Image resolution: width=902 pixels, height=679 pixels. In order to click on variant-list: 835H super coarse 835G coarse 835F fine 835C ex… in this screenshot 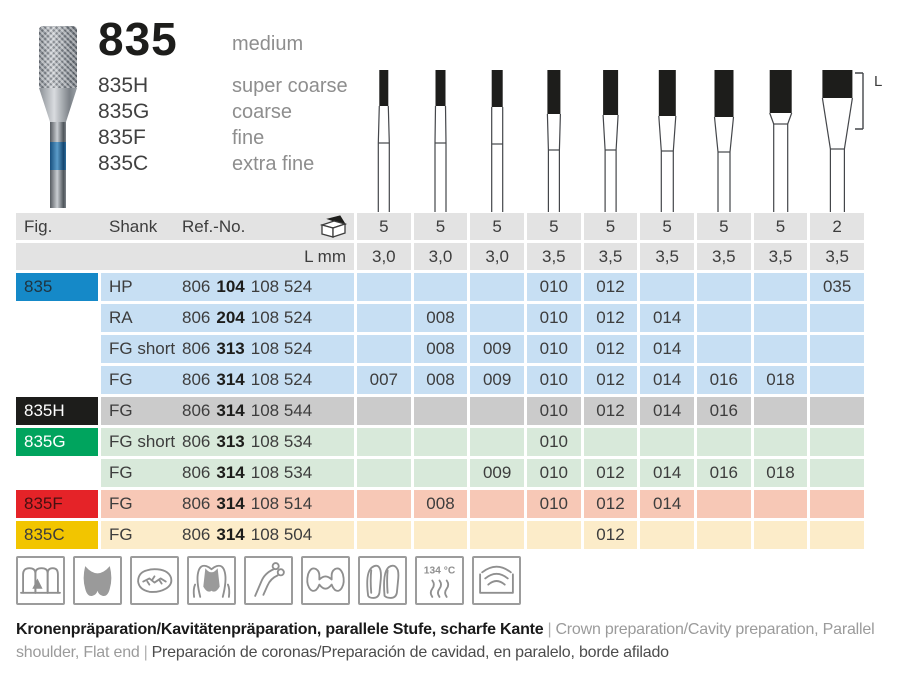, I will do `click(223, 125)`.